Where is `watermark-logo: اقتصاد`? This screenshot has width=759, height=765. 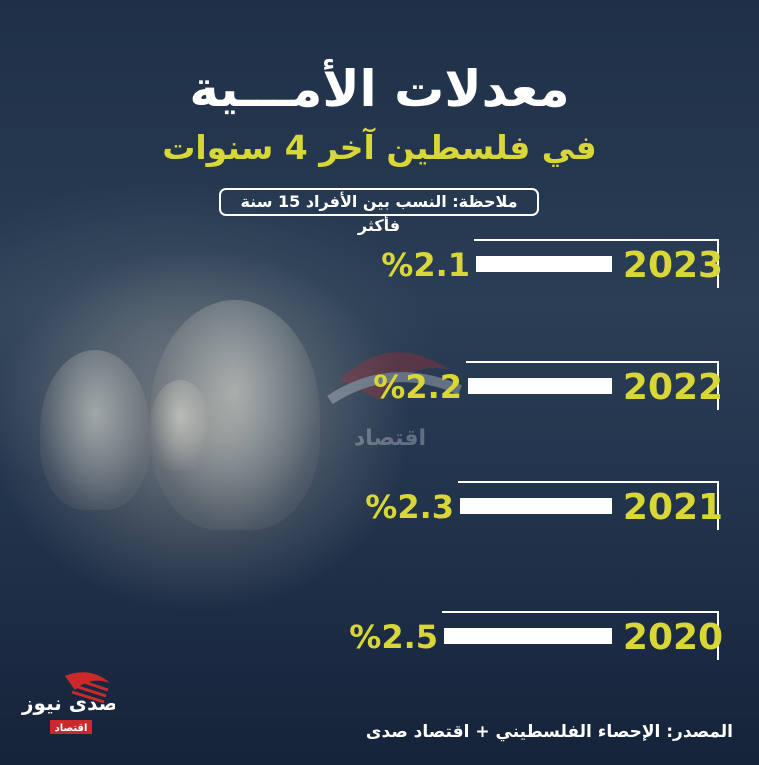 watermark-logo: اقتصاد is located at coordinates (394, 401).